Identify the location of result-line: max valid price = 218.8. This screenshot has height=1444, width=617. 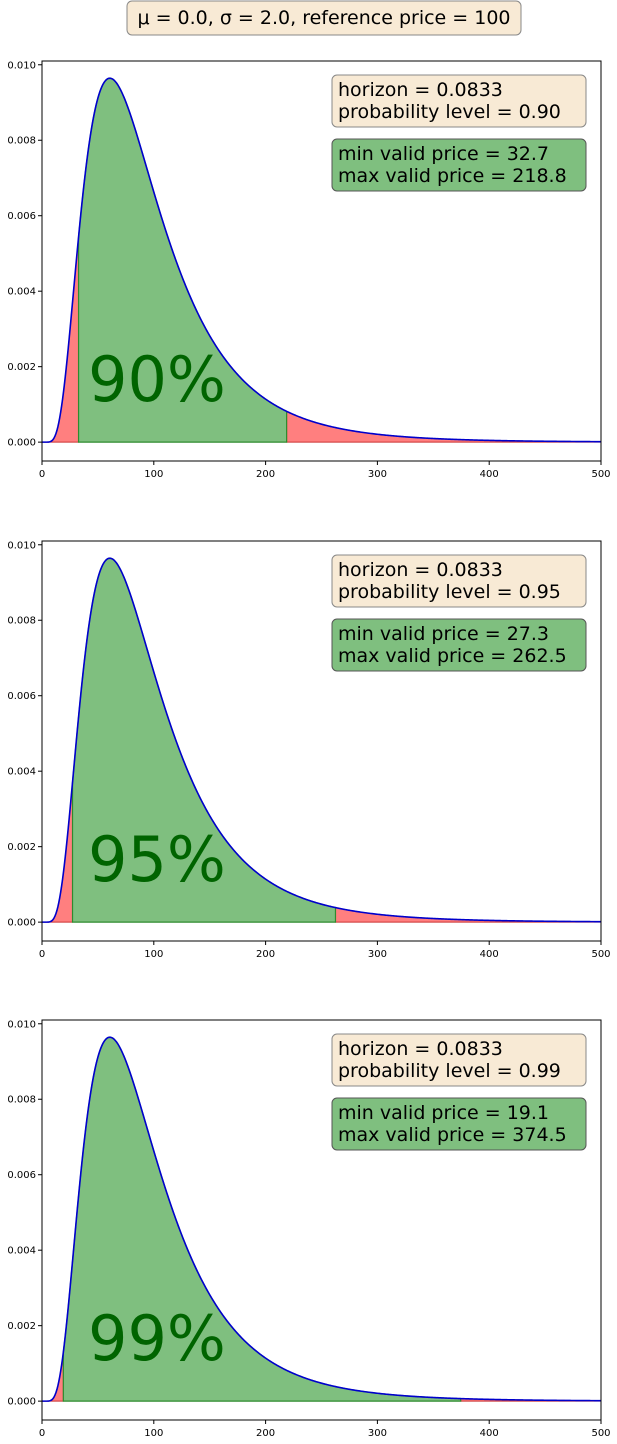
(452, 176).